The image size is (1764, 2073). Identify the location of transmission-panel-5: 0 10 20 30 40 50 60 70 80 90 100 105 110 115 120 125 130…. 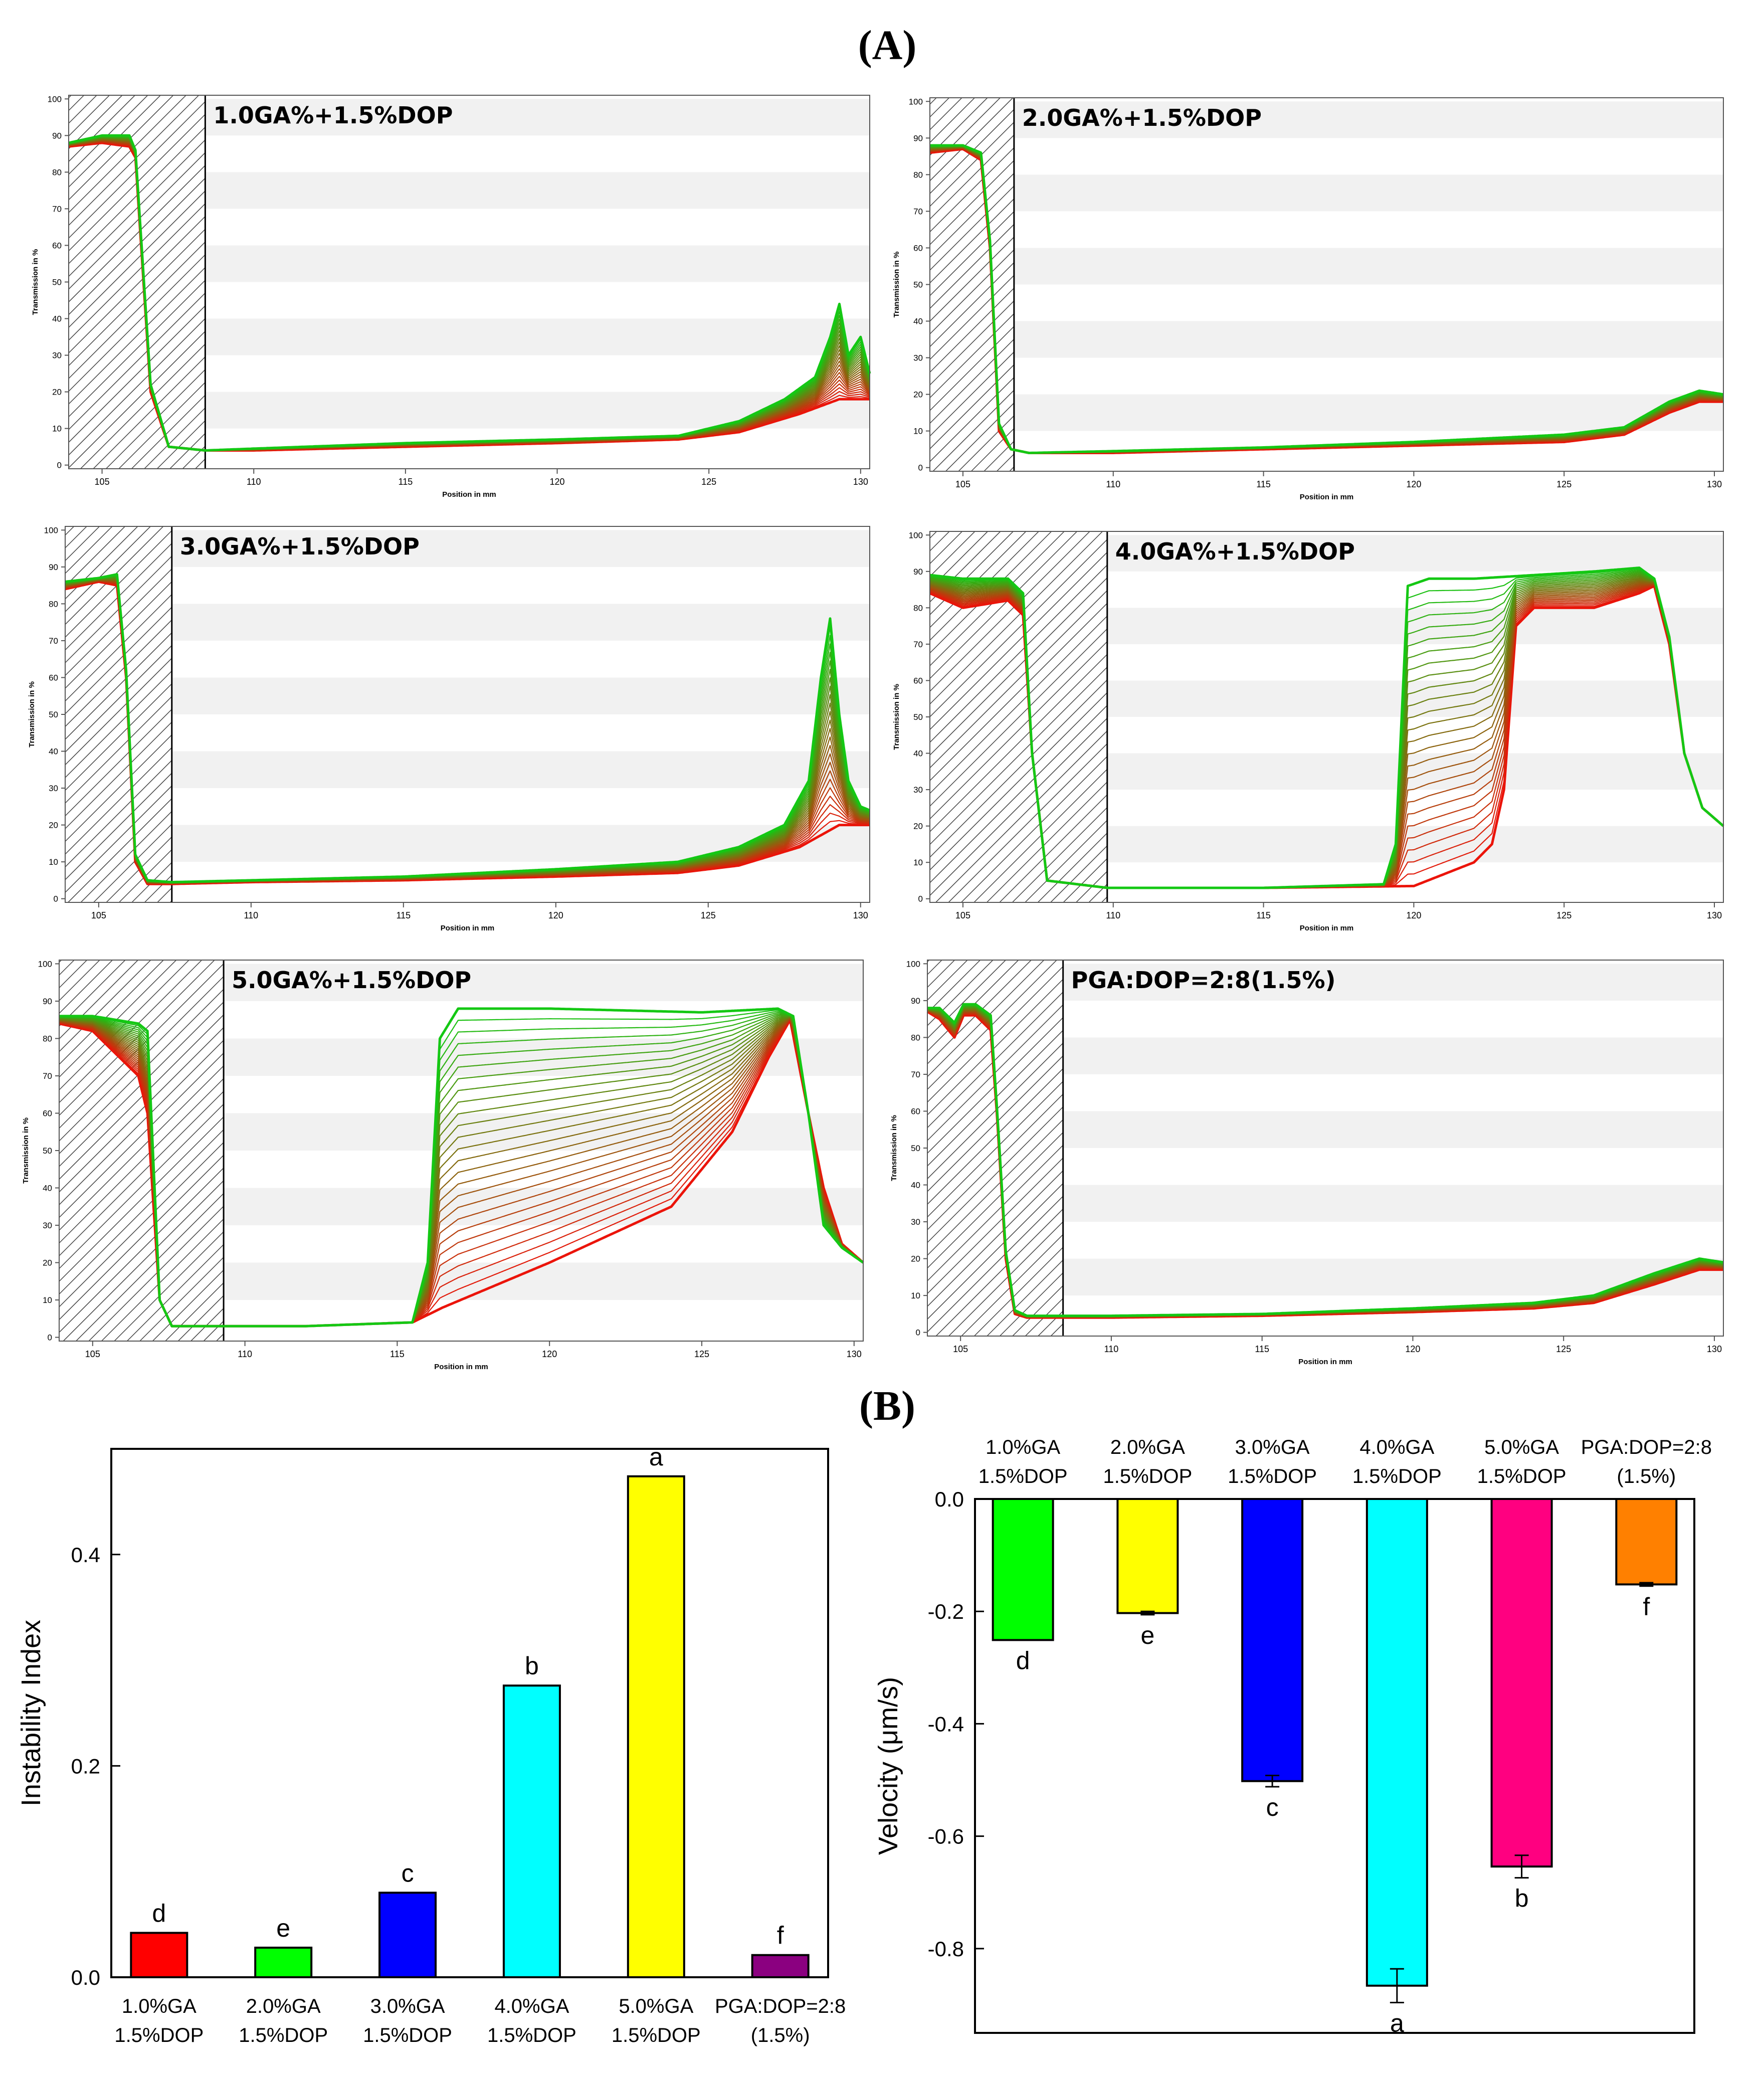
(443, 1165).